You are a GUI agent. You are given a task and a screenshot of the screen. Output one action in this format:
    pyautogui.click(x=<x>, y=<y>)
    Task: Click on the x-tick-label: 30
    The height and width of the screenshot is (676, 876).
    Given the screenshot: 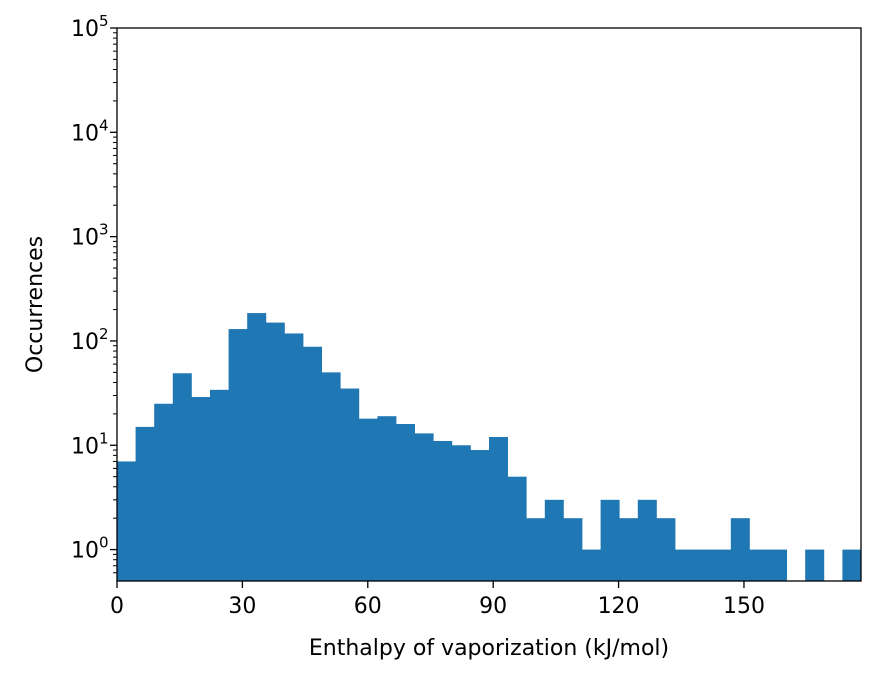 What is the action you would take?
    pyautogui.click(x=242, y=606)
    